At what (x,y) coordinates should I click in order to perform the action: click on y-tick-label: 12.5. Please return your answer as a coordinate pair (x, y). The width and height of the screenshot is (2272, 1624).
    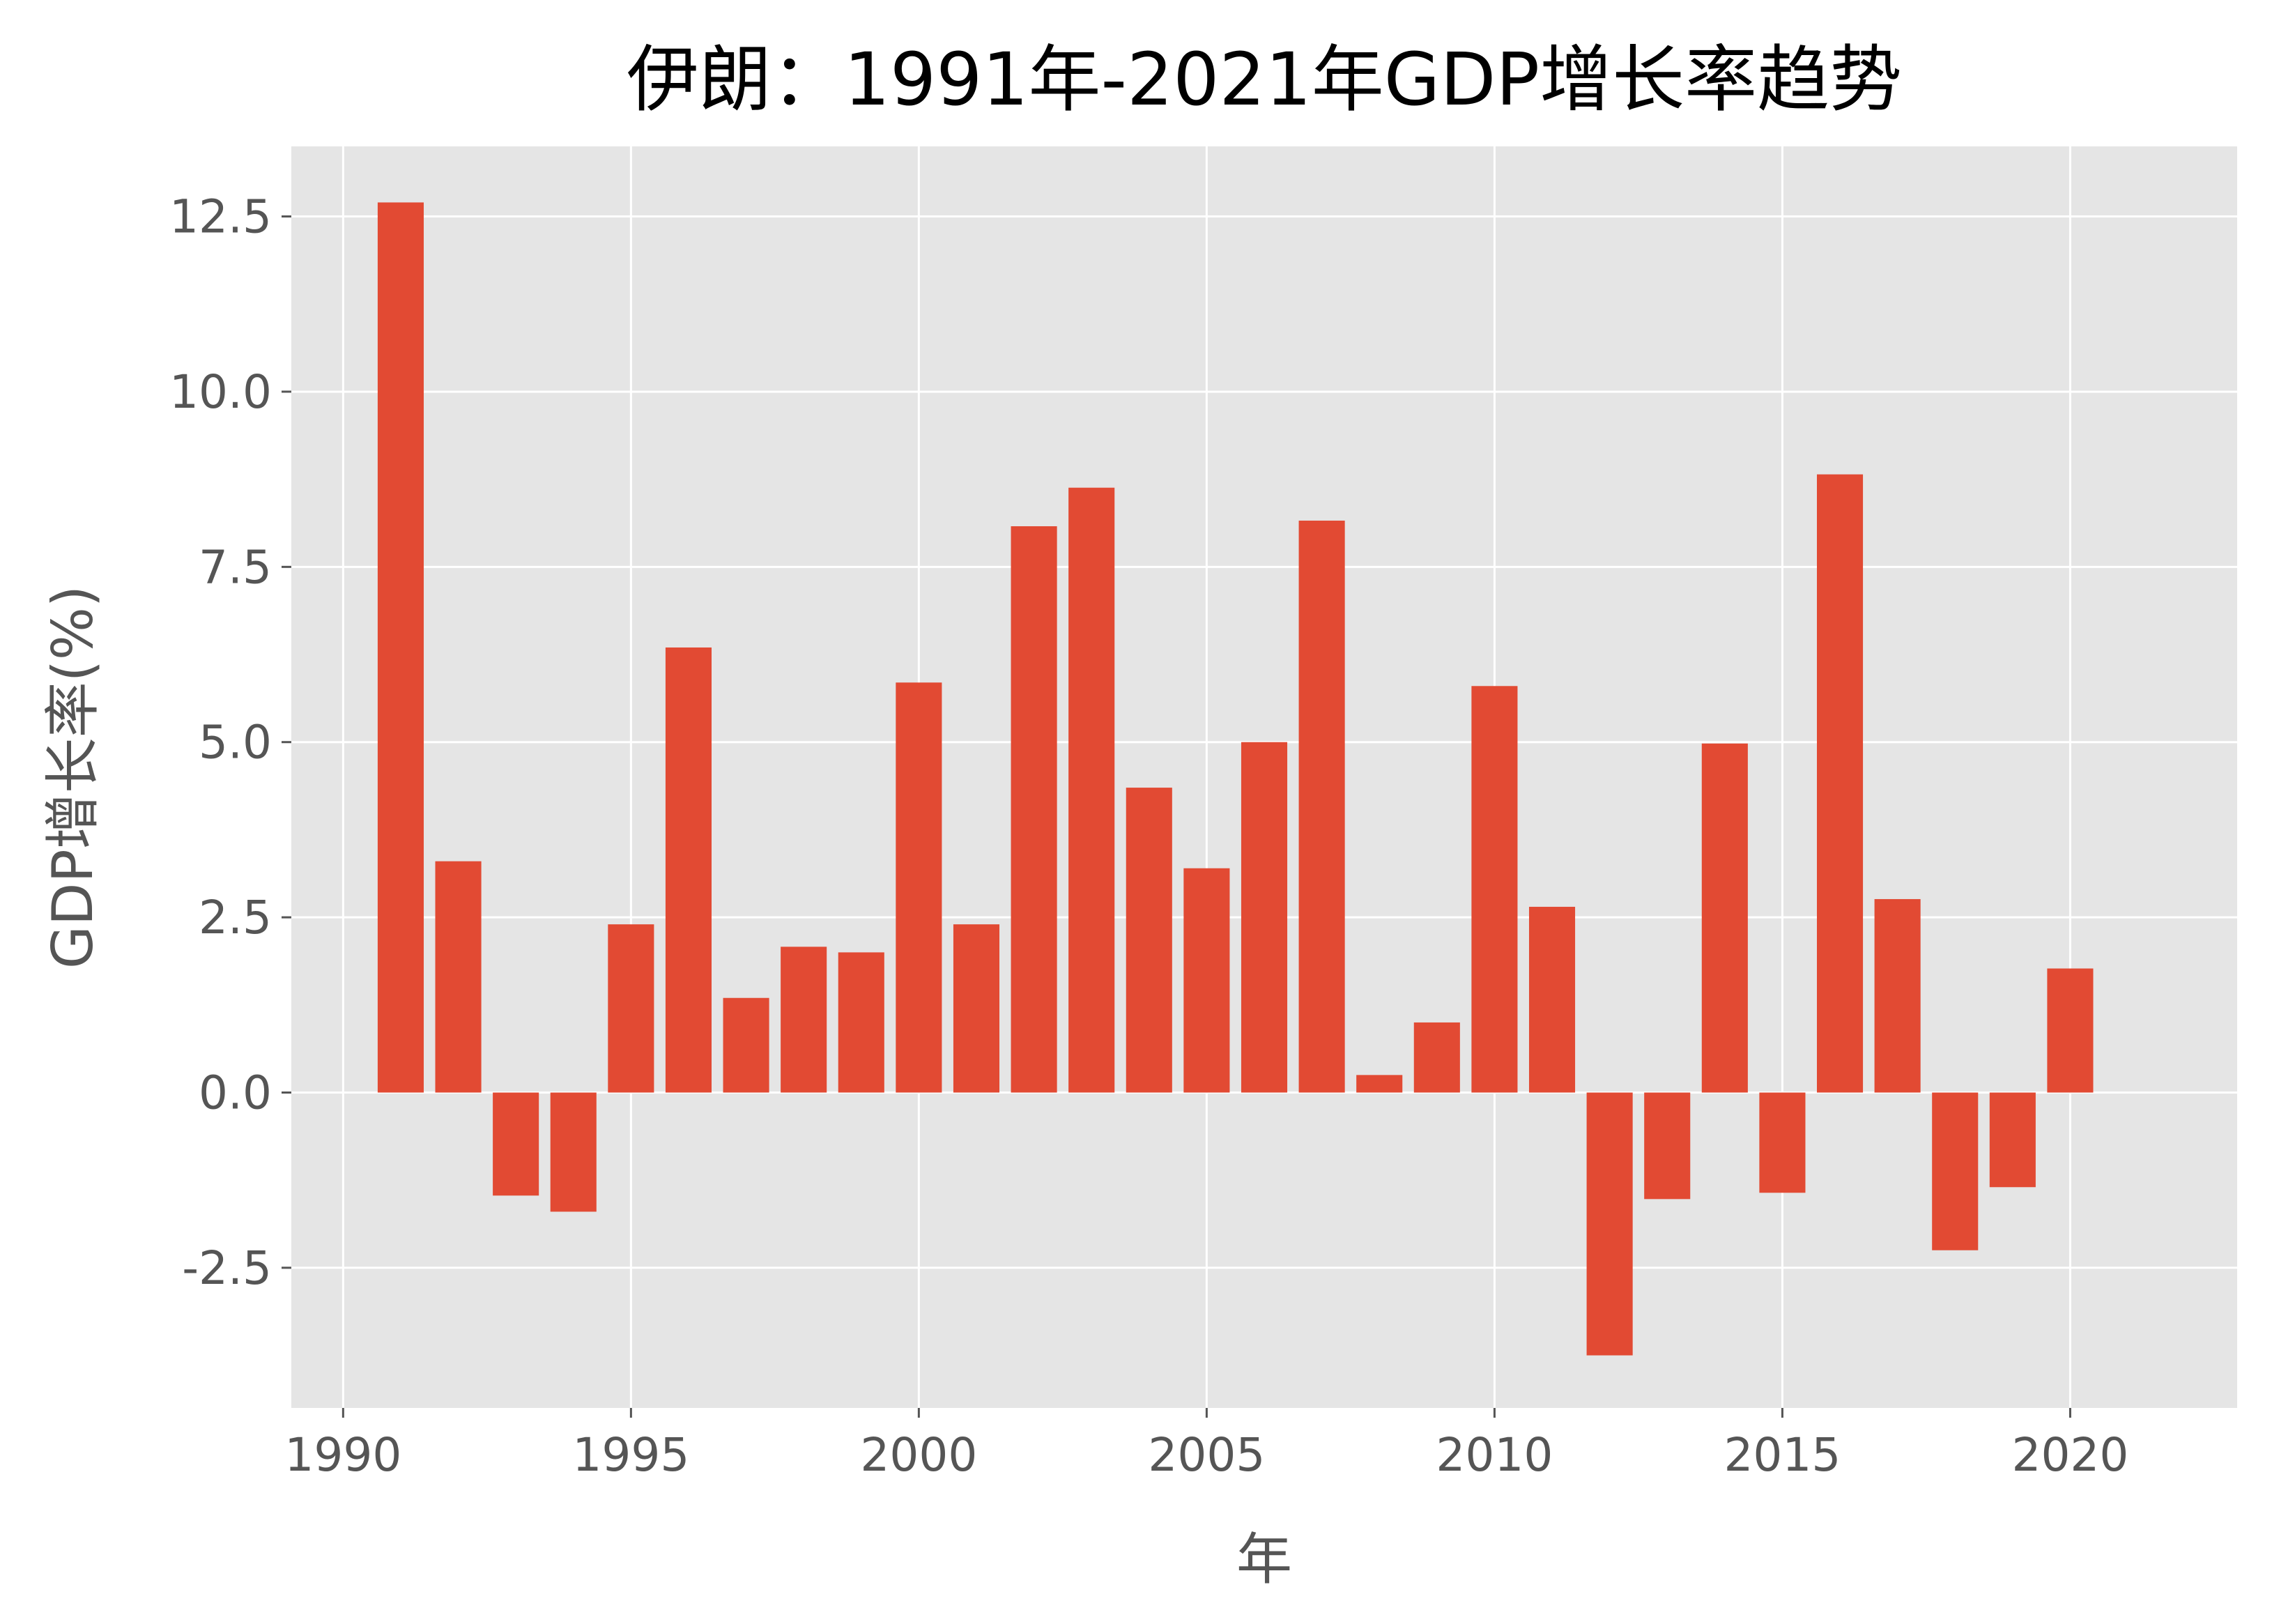
    Looking at the image, I should click on (220, 217).